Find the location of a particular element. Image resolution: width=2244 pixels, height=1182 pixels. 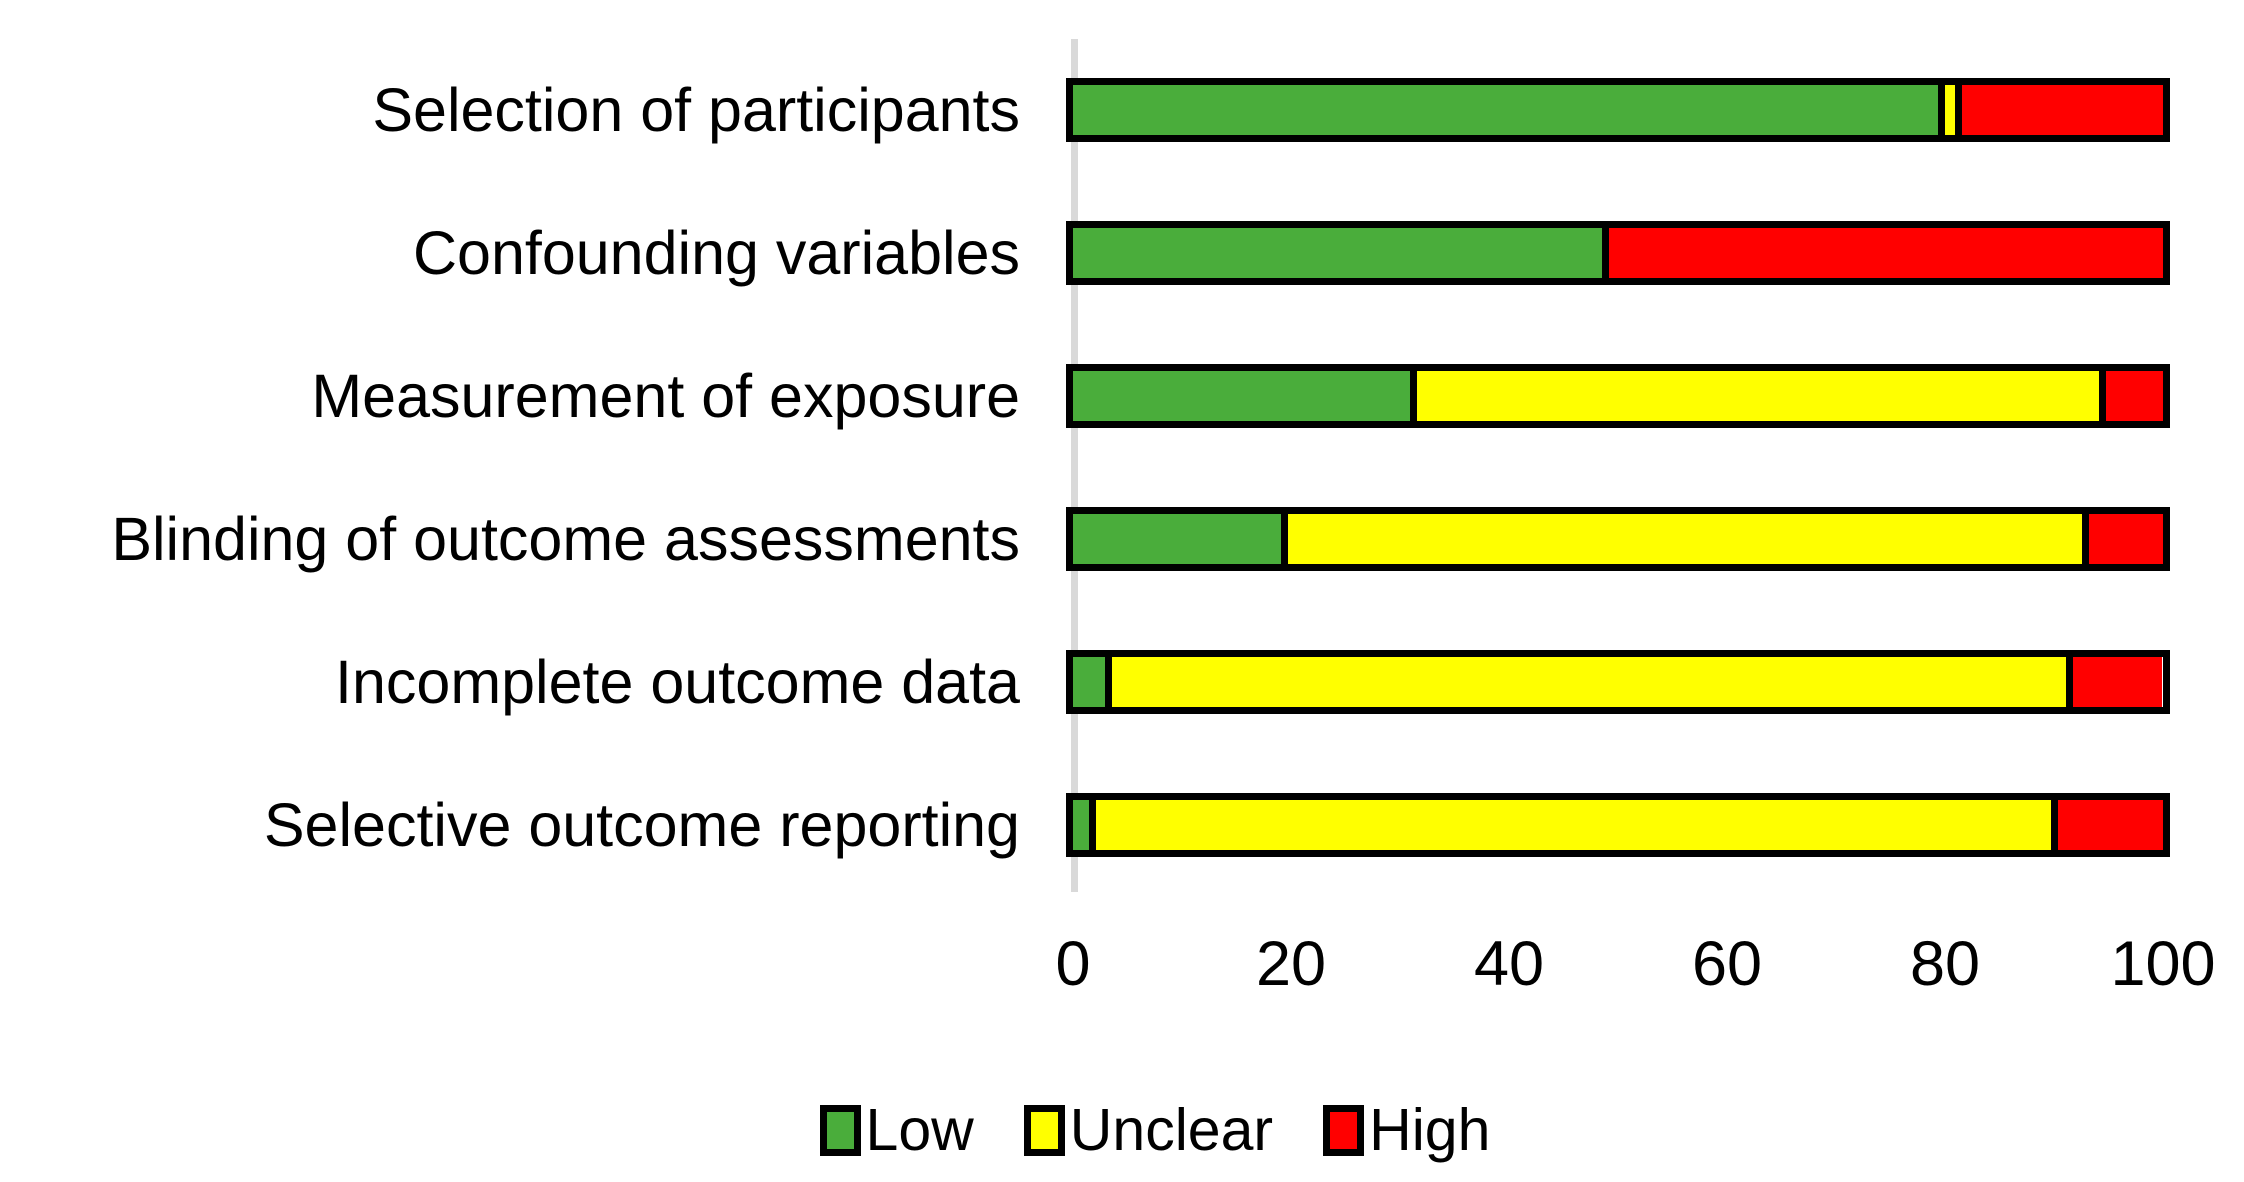

x-axis-tick-label: 100 is located at coordinates (2163, 964).